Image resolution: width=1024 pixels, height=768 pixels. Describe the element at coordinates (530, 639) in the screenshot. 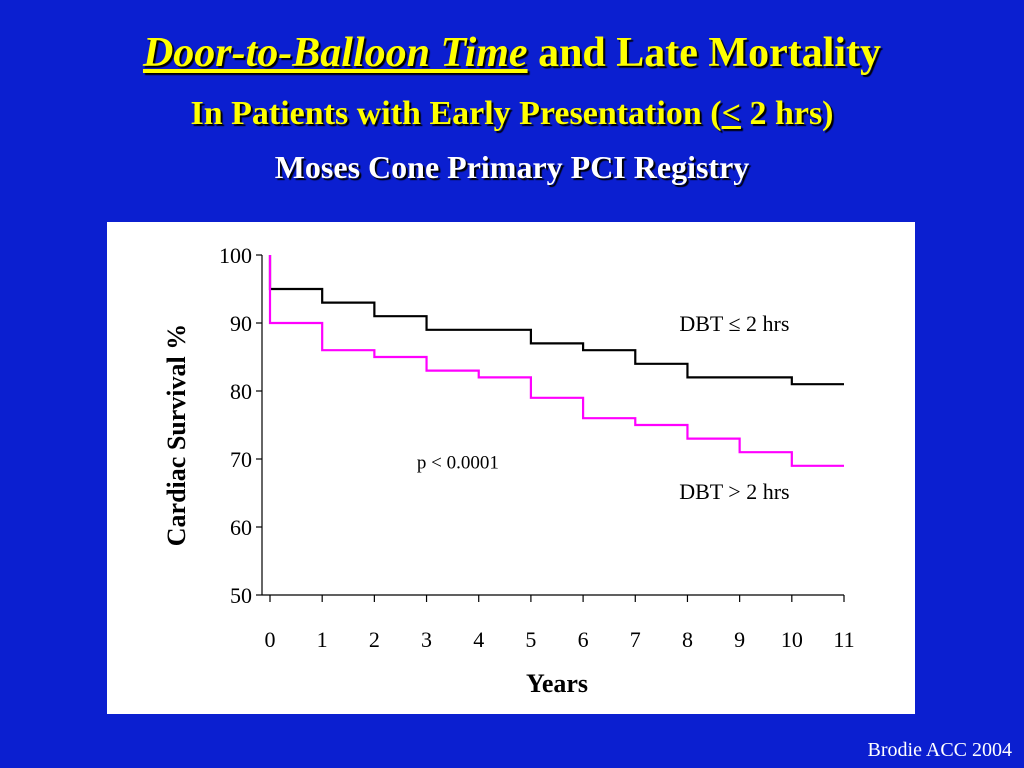

I see `x-tick-label: 5` at that location.